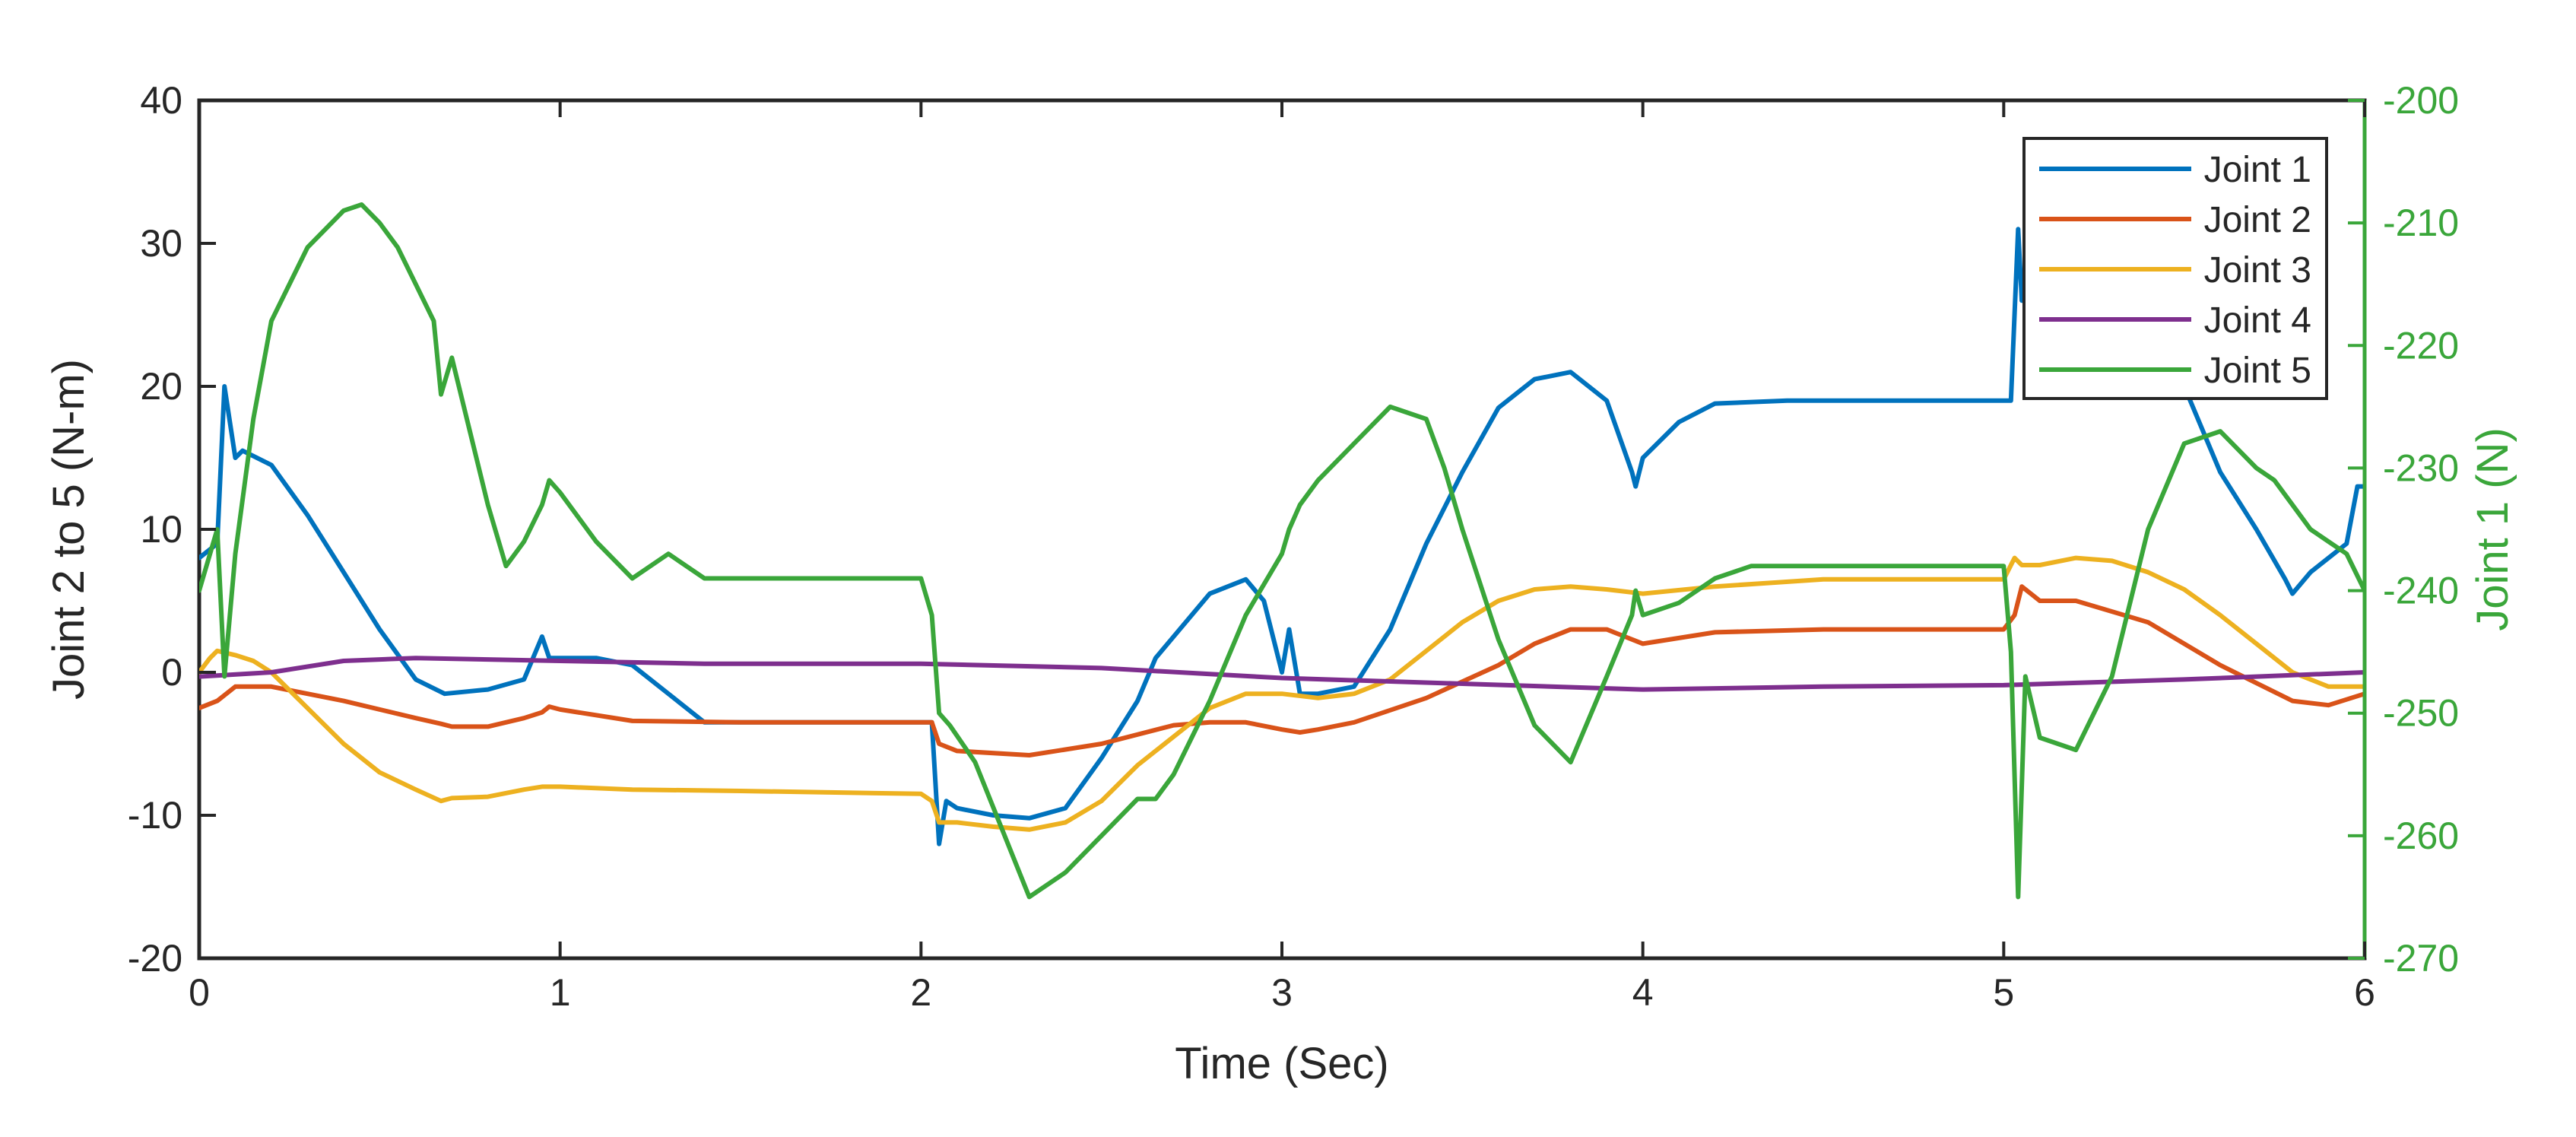 This screenshot has height=1137, width=2576. What do you see at coordinates (1643, 992) in the screenshot?
I see `x-tick-label: 4` at bounding box center [1643, 992].